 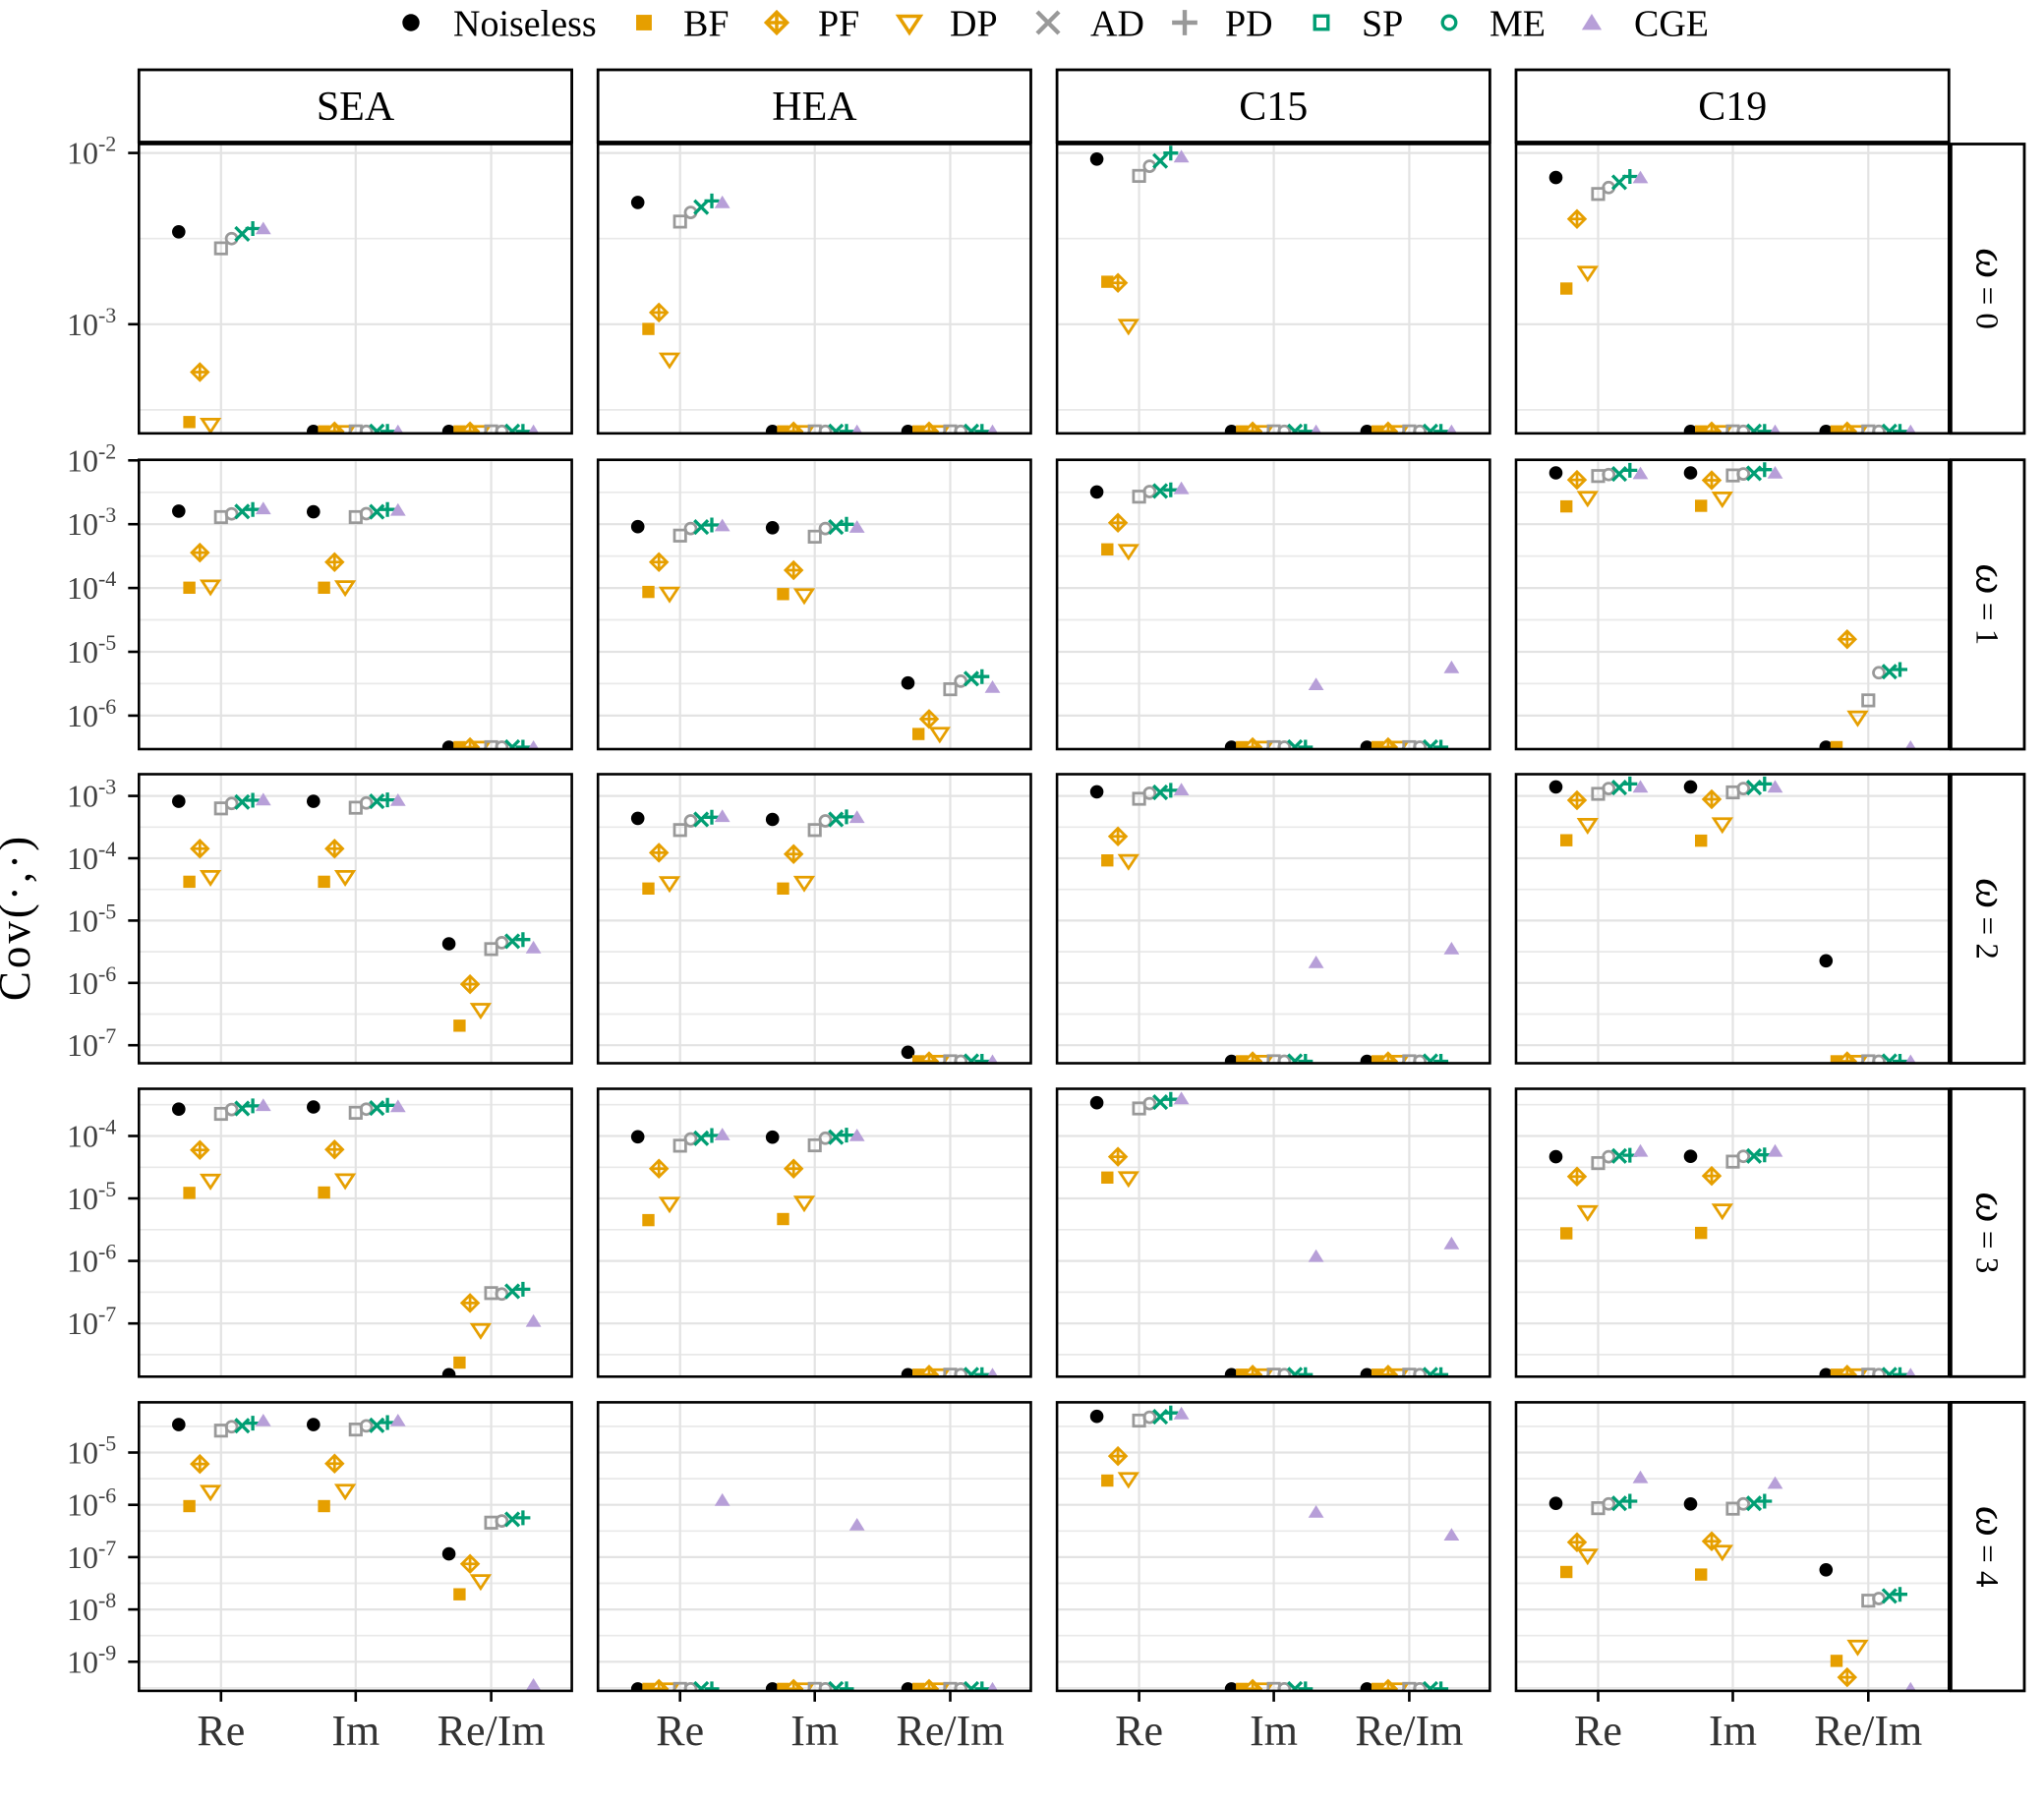 What do you see at coordinates (706, 24) in the screenshot?
I see `svg-text: BF` at bounding box center [706, 24].